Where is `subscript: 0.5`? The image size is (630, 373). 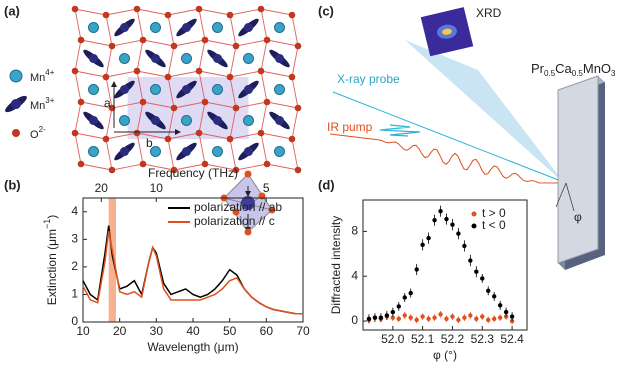
subscript: 0.5 is located at coordinates (550, 73).